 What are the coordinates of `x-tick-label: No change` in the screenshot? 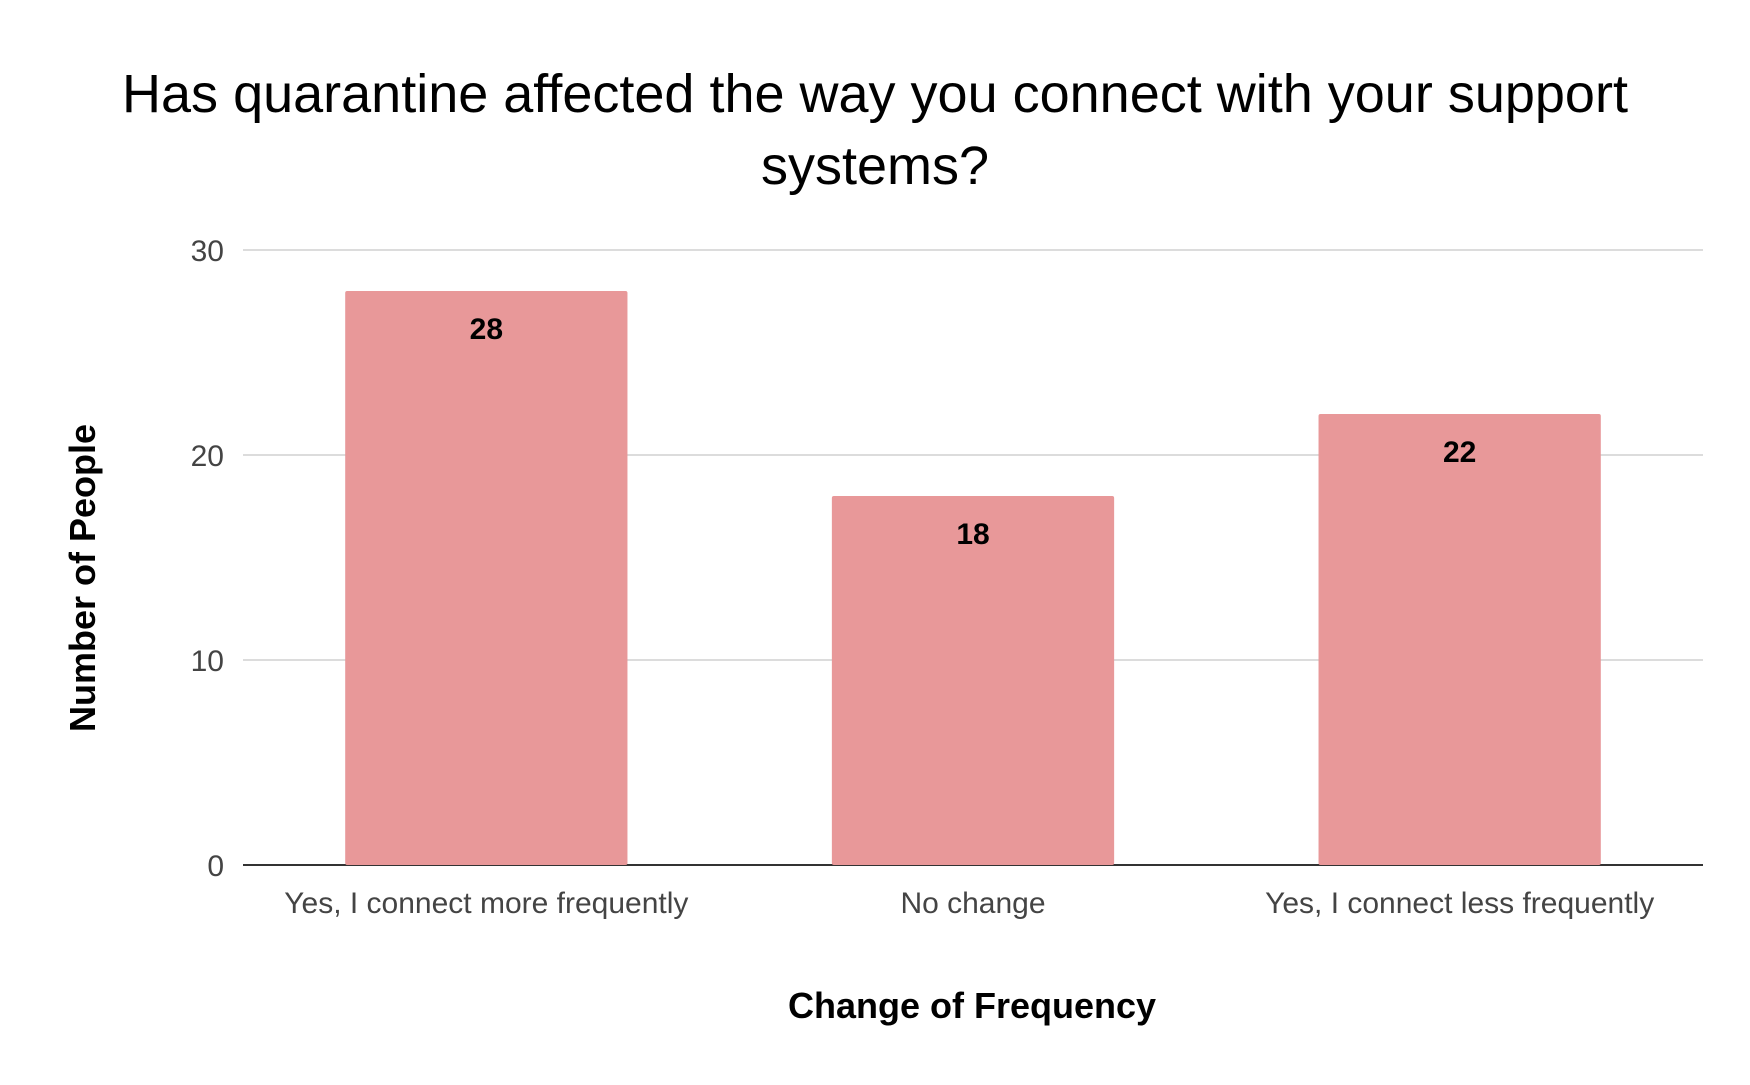 It's located at (972, 903).